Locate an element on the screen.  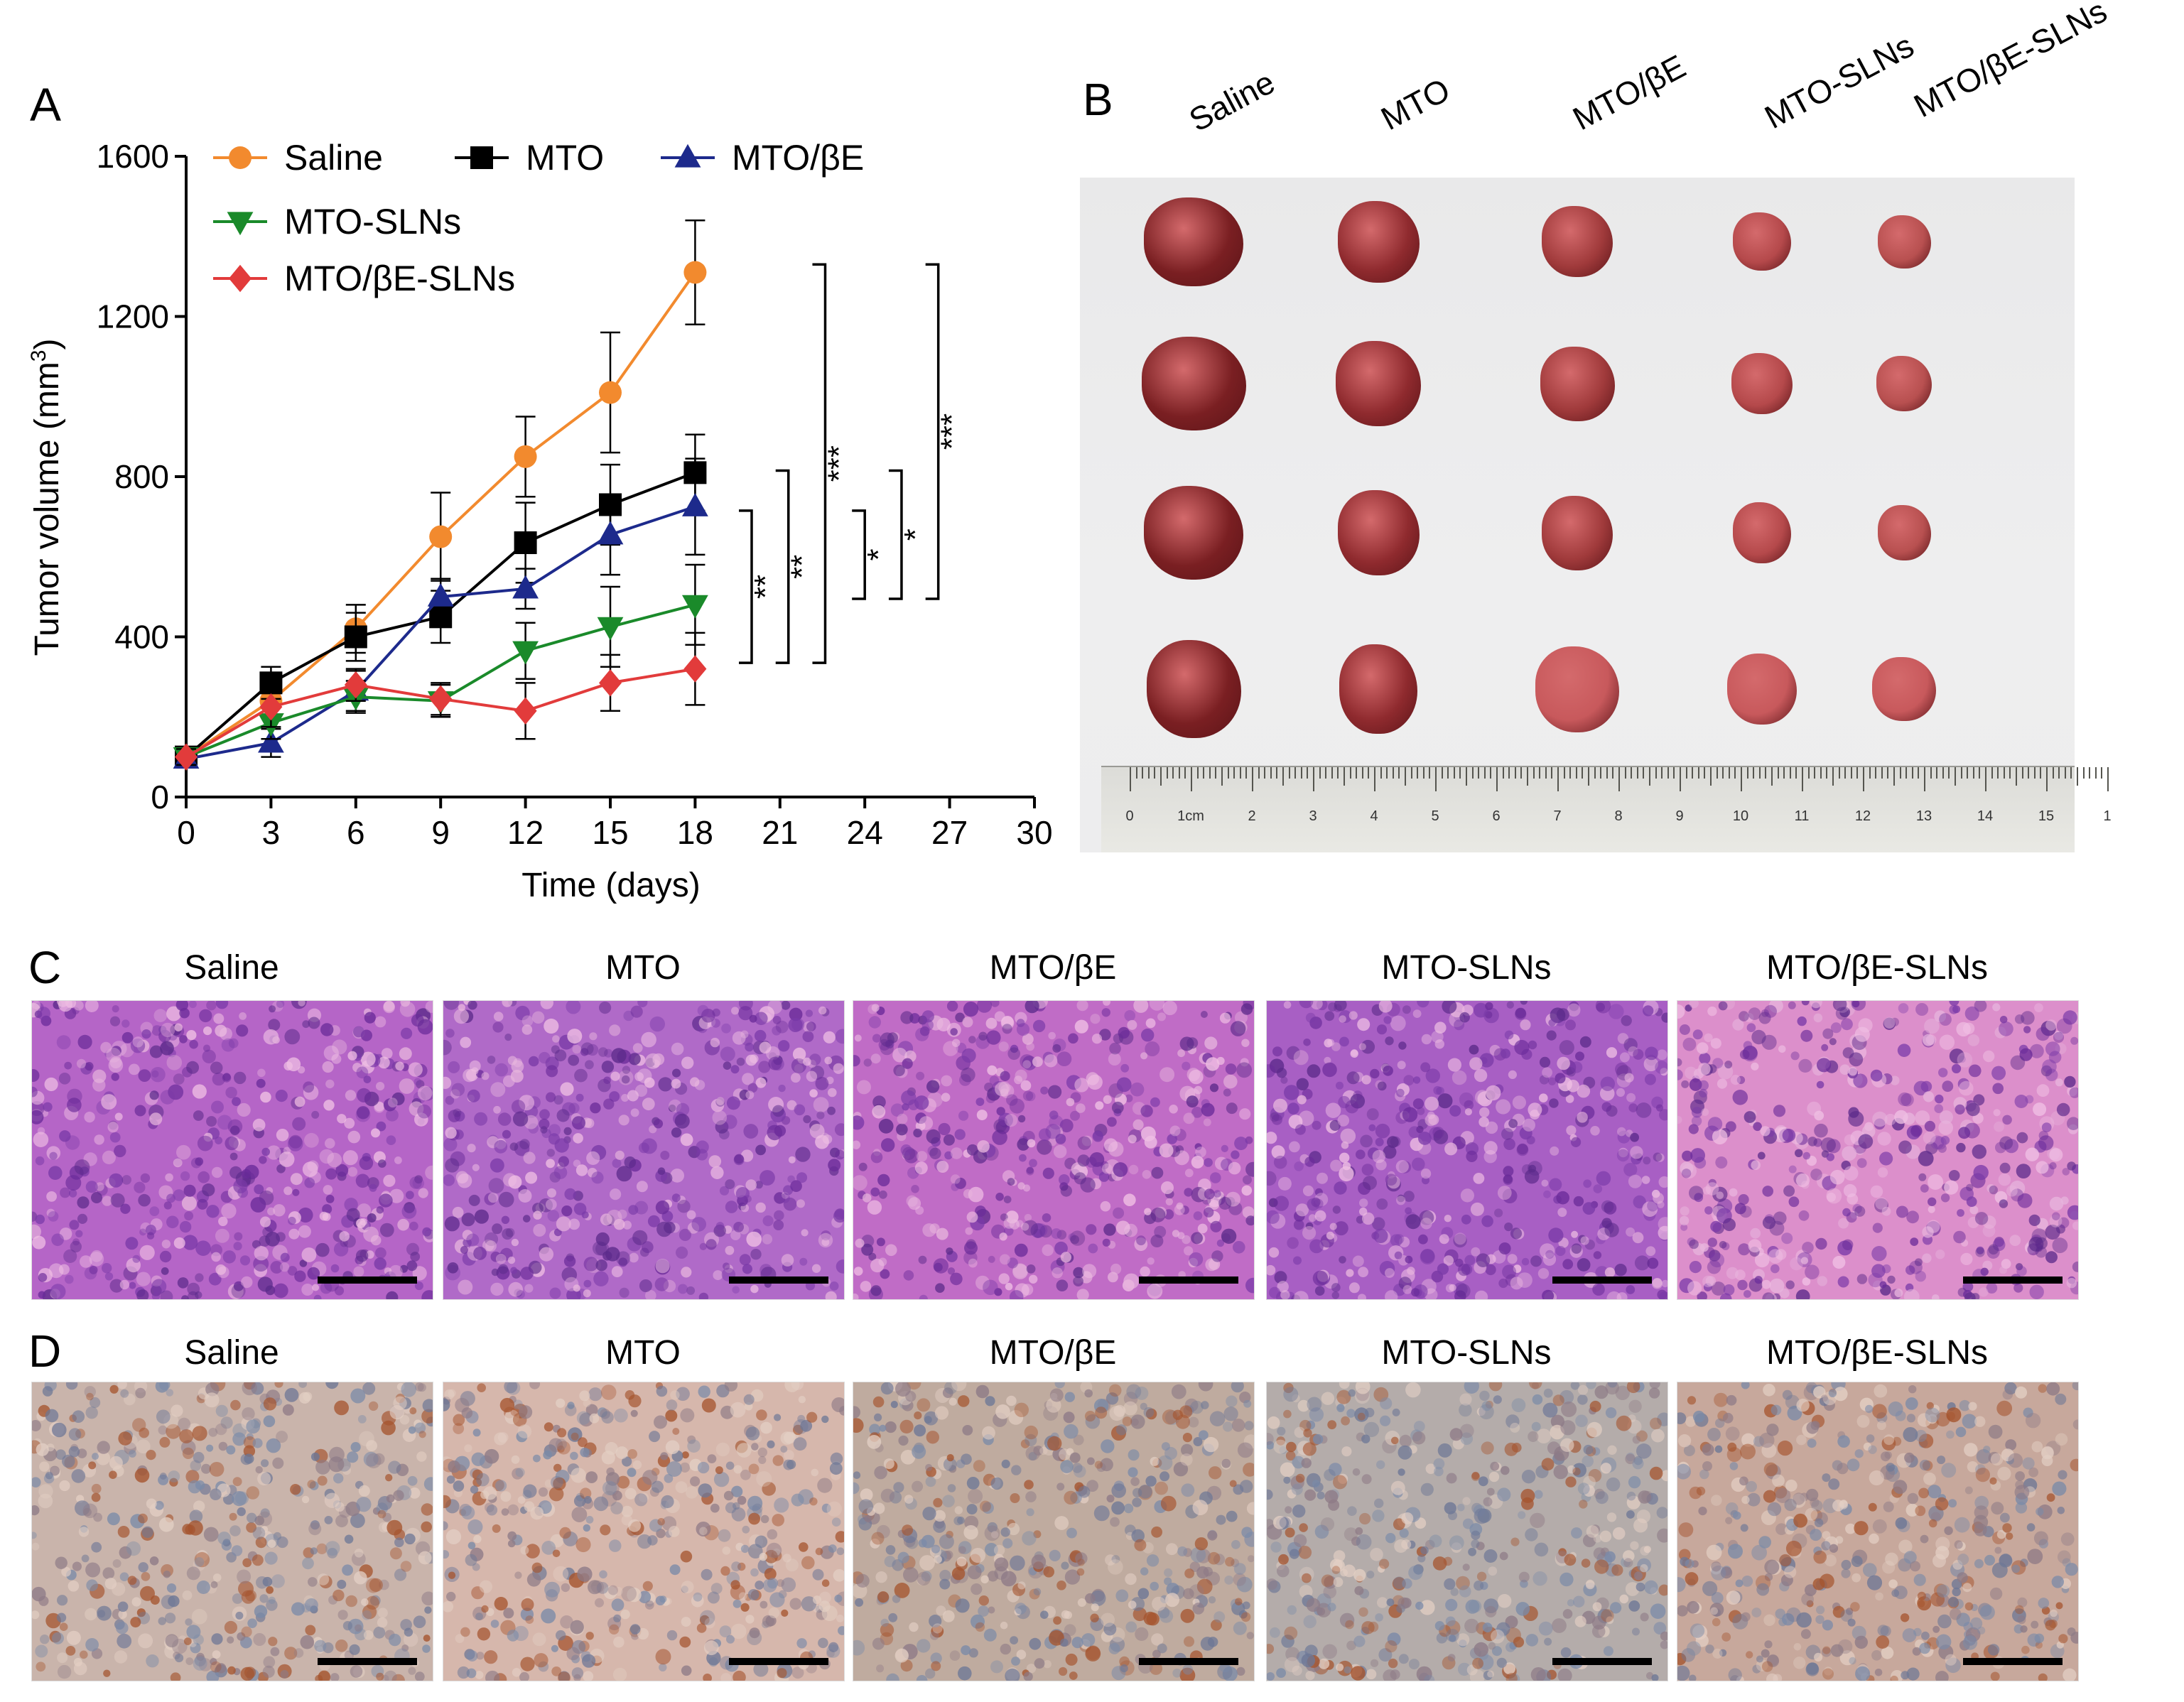
ruler-number: 4 is located at coordinates (1374, 816).